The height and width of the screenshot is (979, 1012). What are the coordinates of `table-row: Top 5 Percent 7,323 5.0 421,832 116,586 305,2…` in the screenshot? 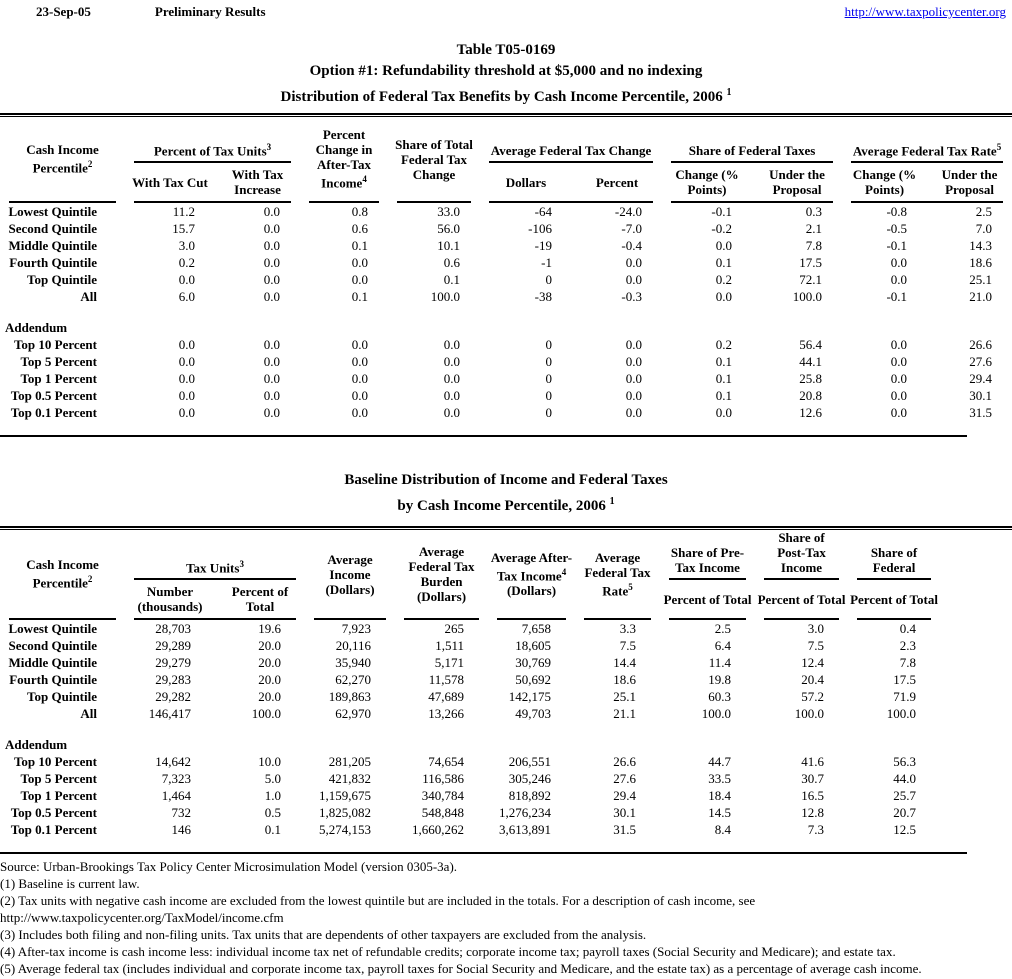 It's located at (506, 778).